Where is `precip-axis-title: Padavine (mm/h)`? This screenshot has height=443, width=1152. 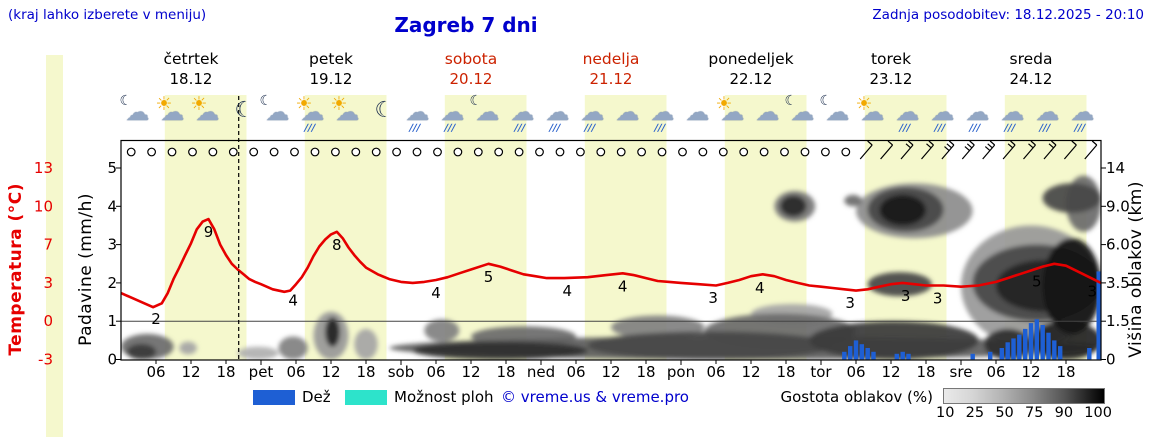 precip-axis-title: Padavine (mm/h) is located at coordinates (86, 269).